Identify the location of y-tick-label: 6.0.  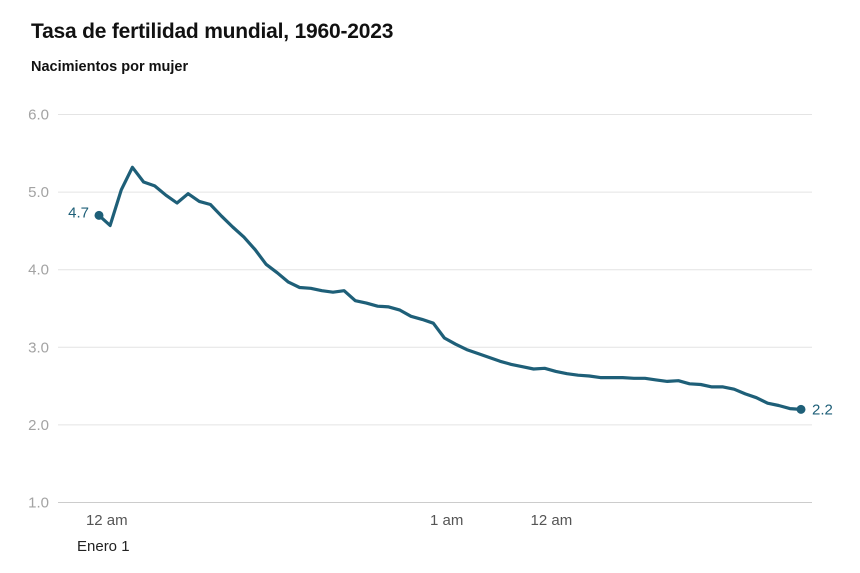
(38, 115).